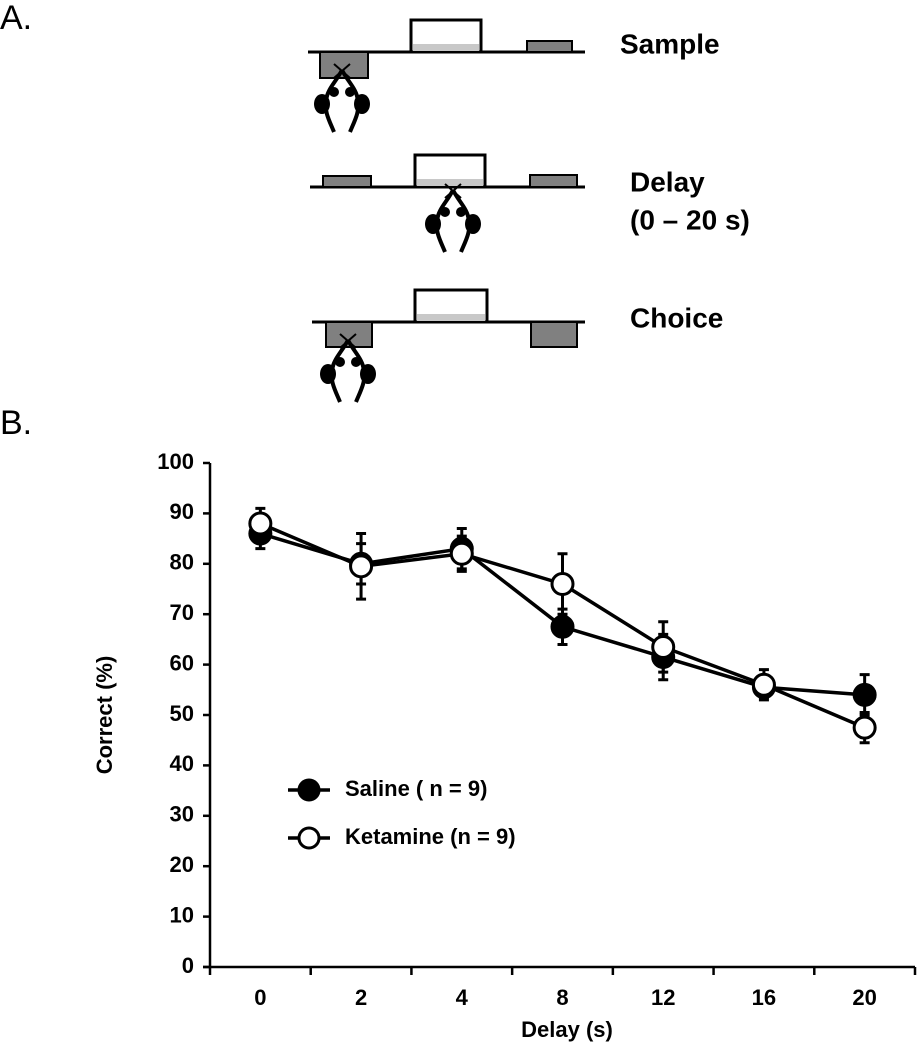  I want to click on x-tick-label: 2, so click(361, 997).